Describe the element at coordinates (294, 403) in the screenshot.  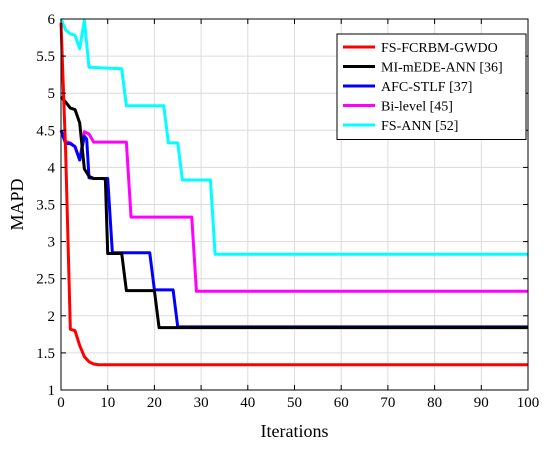
I see `x-tick-label: 50` at that location.